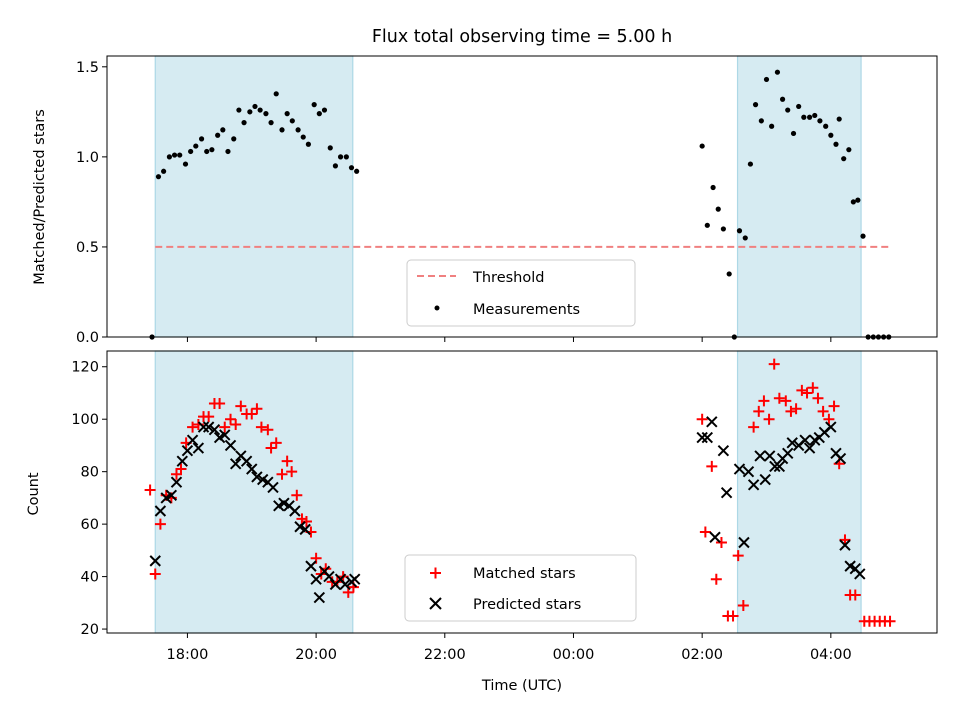  What do you see at coordinates (508, 278) in the screenshot?
I see `legend-threshold-label: Threshold` at bounding box center [508, 278].